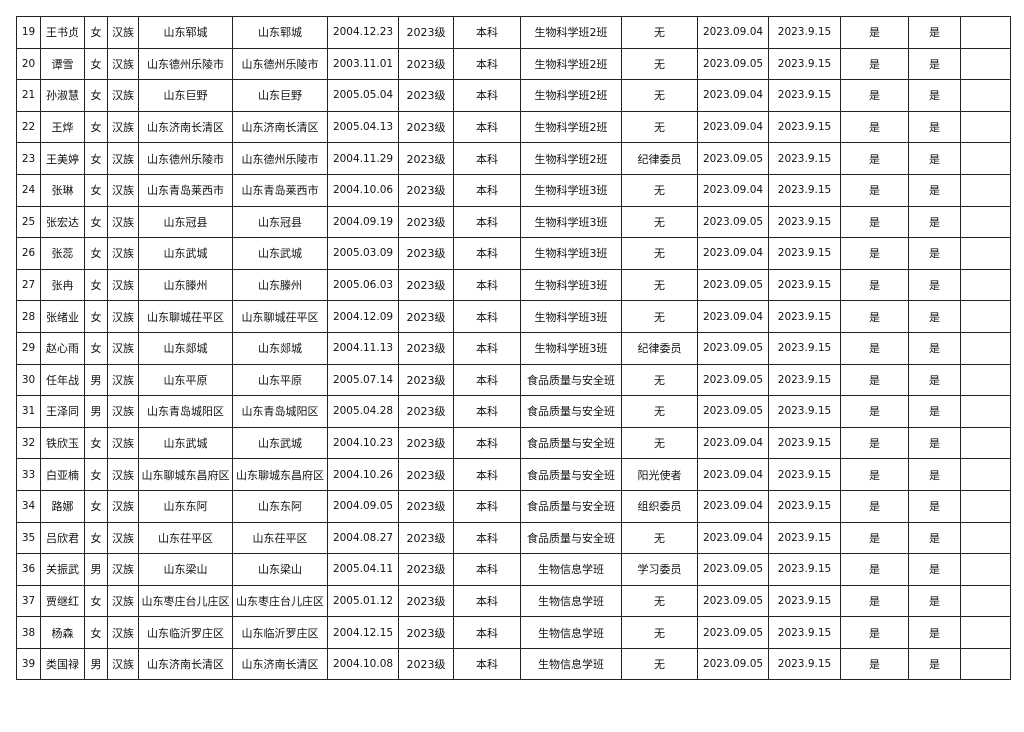  I want to click on cell-origin: 山东青岛莱西市, so click(185, 190).